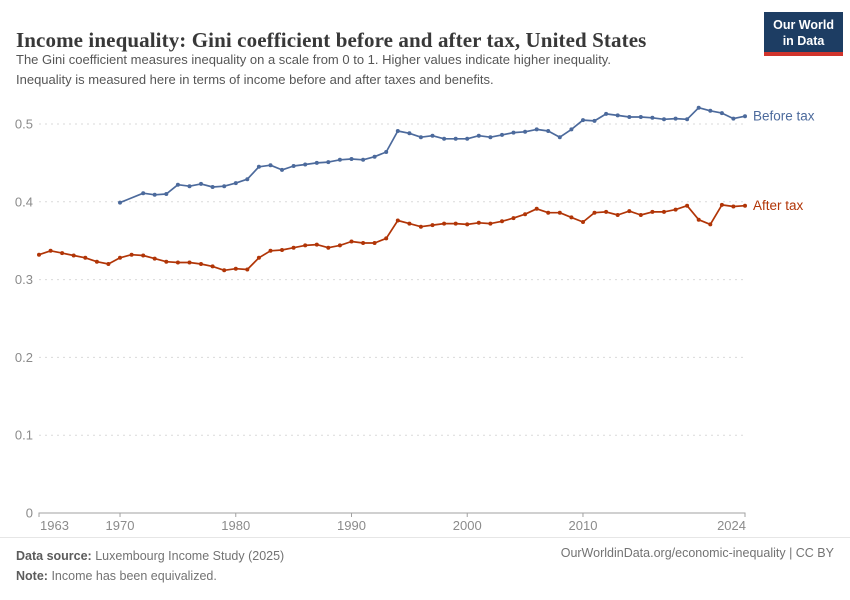 The width and height of the screenshot is (850, 600). Describe the element at coordinates (803, 34) in the screenshot. I see `owid-logo: Our World in Data` at that location.